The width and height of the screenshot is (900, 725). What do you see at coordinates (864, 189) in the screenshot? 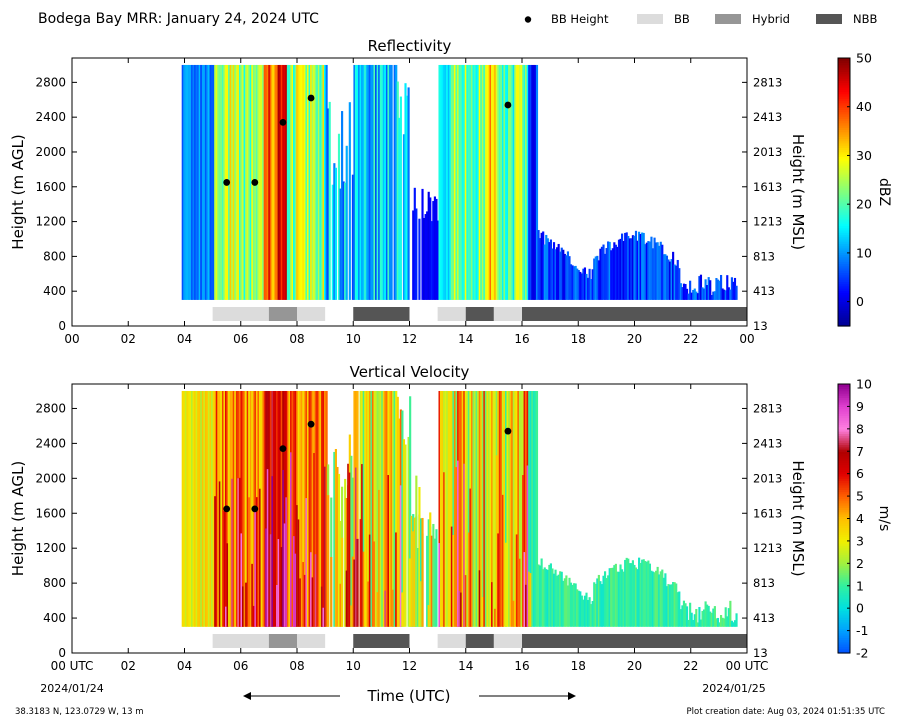
I see `colorbar: 0 10 20 30 40 50 dBZ` at bounding box center [864, 189].